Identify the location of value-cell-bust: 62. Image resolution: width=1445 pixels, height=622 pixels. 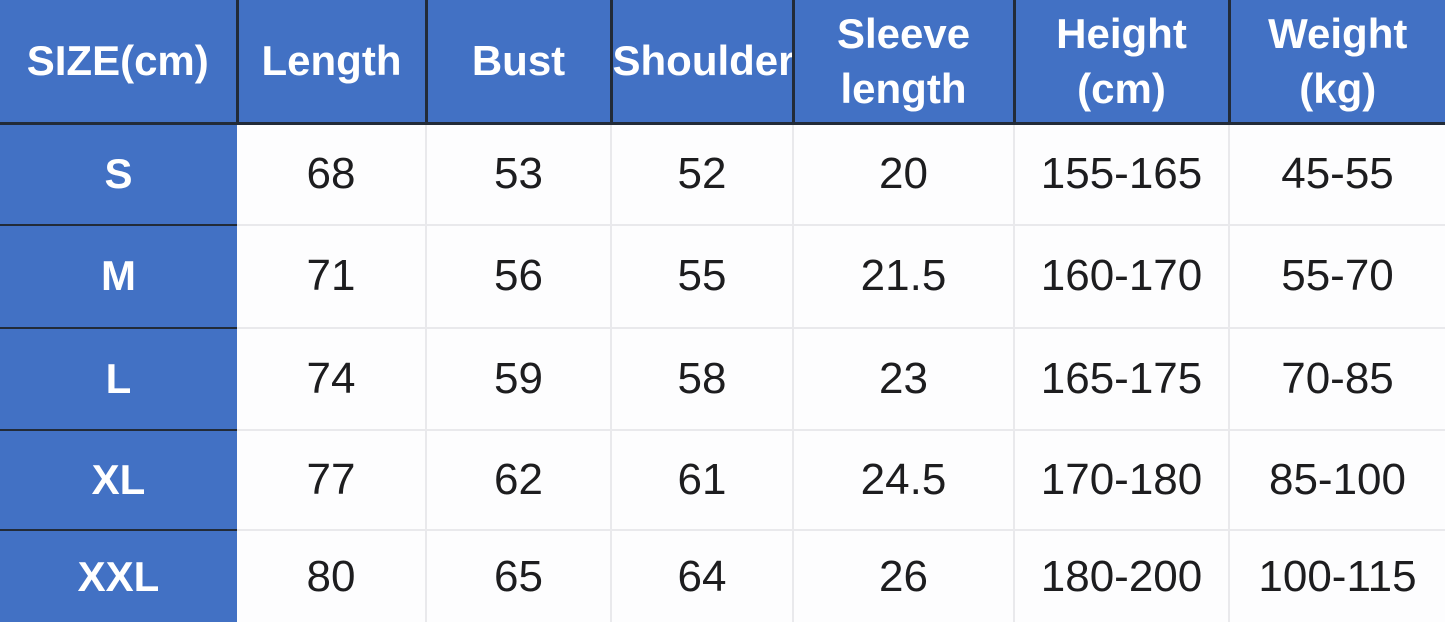
(519, 480).